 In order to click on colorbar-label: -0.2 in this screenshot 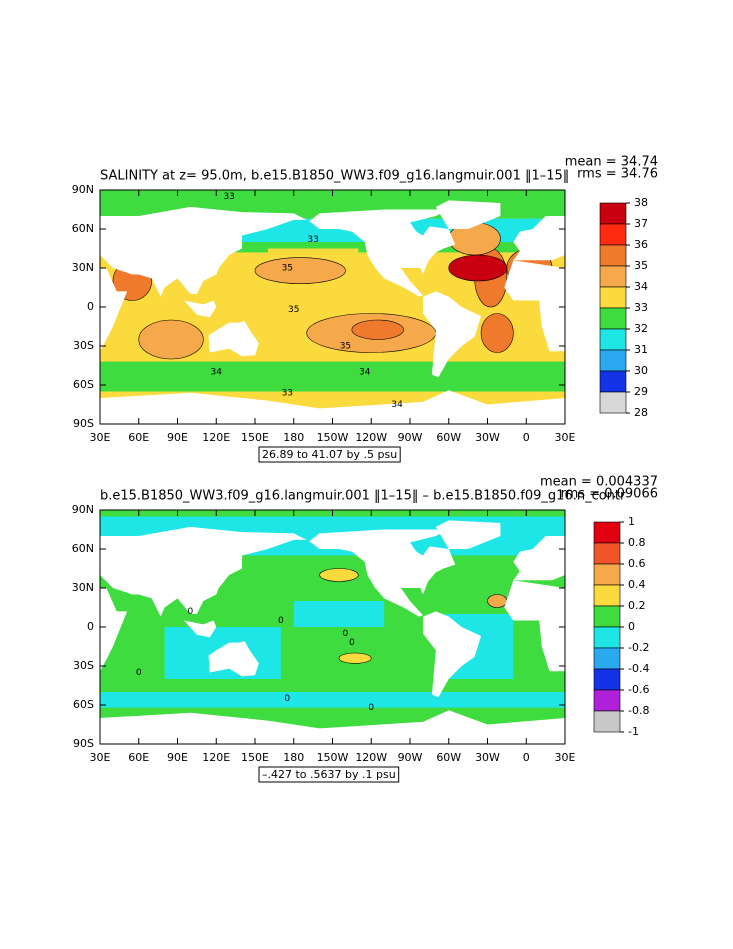, I will do `click(638, 647)`.